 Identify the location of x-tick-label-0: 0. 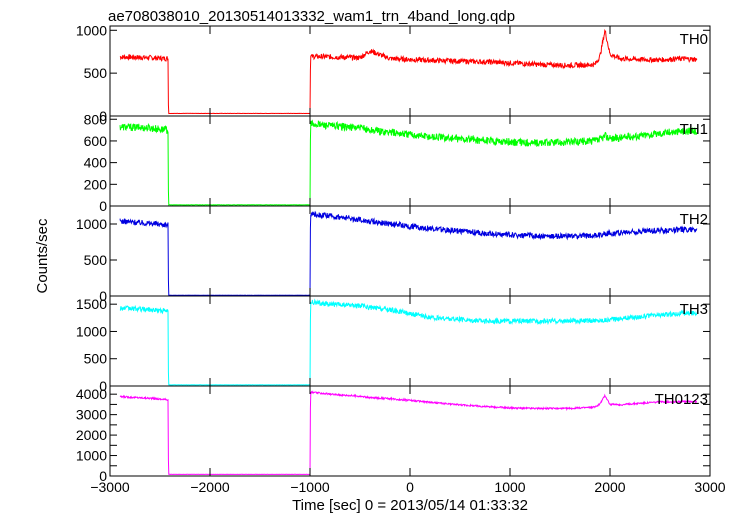
(410, 487).